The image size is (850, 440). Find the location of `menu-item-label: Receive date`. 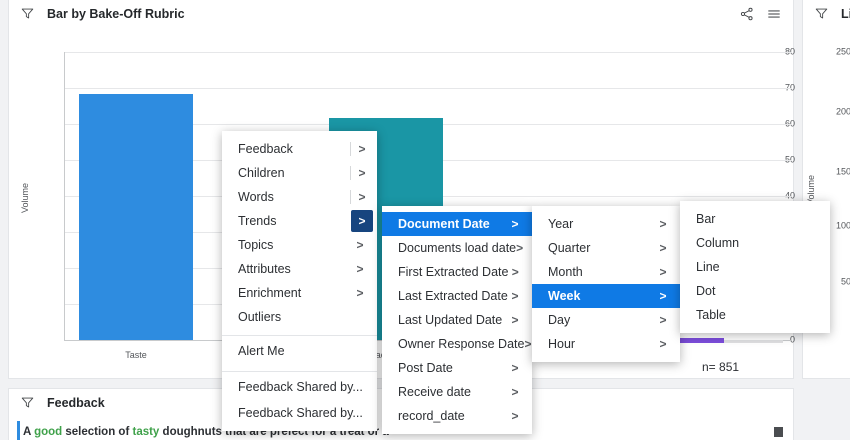

menu-item-label: Receive date is located at coordinates (434, 392).